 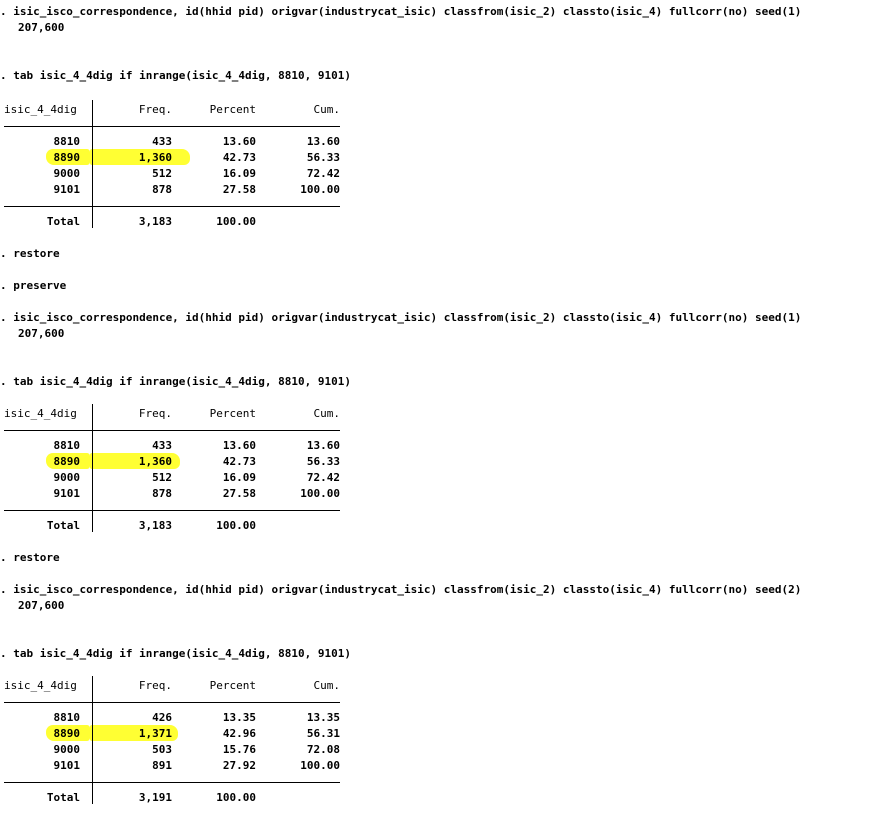 I want to click on row-percent: 16.09, so click(x=239, y=477).